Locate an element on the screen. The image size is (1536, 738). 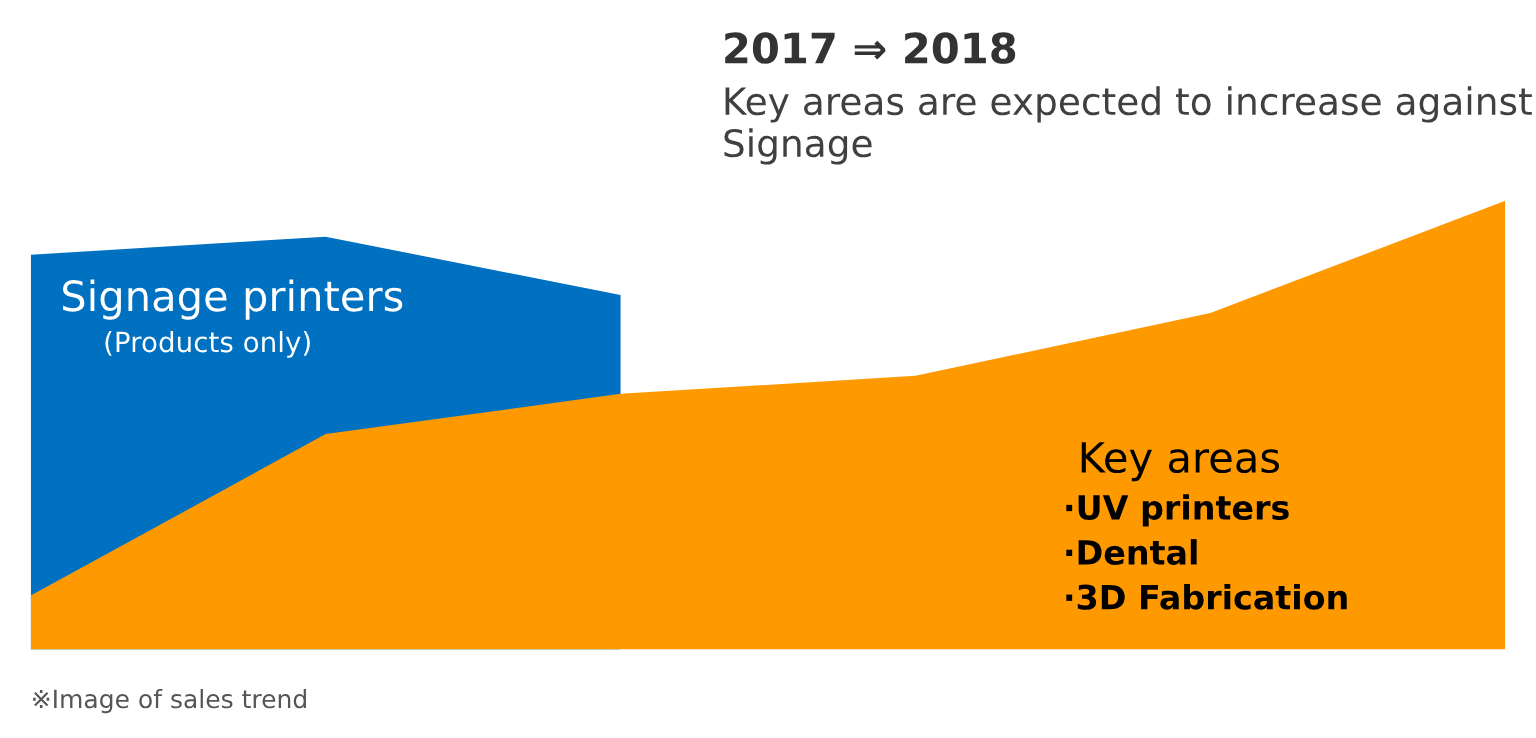
series-label: Key areas is located at coordinates (1180, 462).